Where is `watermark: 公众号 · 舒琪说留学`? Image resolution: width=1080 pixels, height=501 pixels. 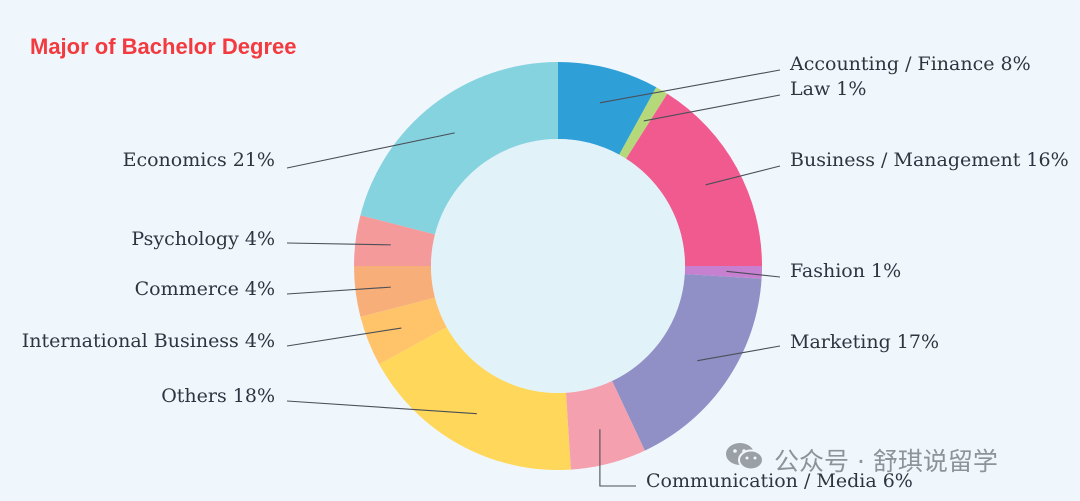 watermark: 公众号 · 舒琪说留学 is located at coordinates (861, 460).